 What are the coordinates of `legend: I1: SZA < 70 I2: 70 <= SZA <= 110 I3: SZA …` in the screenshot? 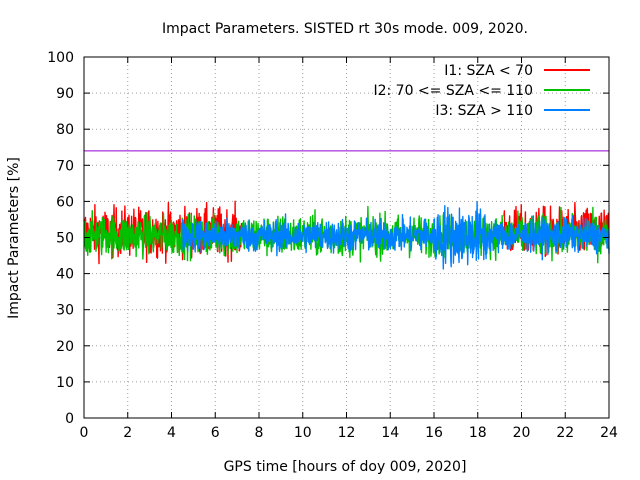 It's located at (481, 91).